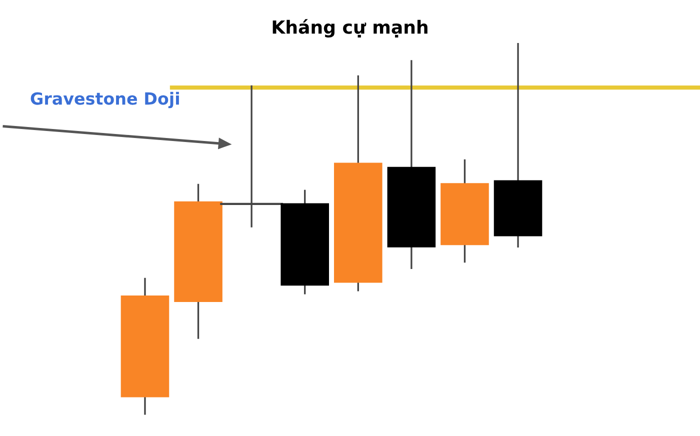 This screenshot has width=700, height=436. I want to click on annotation: Gravestone Doji, so click(104, 100).